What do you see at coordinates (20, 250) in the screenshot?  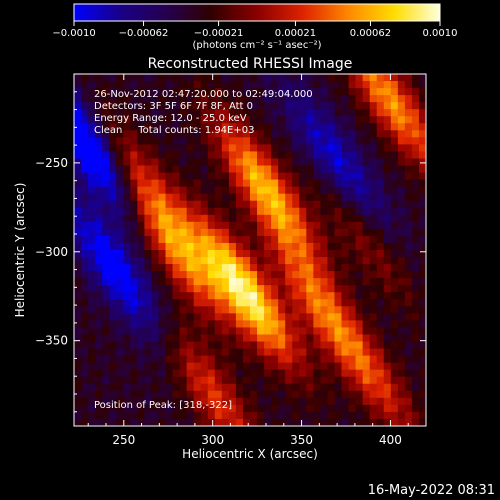 I see `y-axis-label: Heliocentric Y (arcsec)` at bounding box center [20, 250].